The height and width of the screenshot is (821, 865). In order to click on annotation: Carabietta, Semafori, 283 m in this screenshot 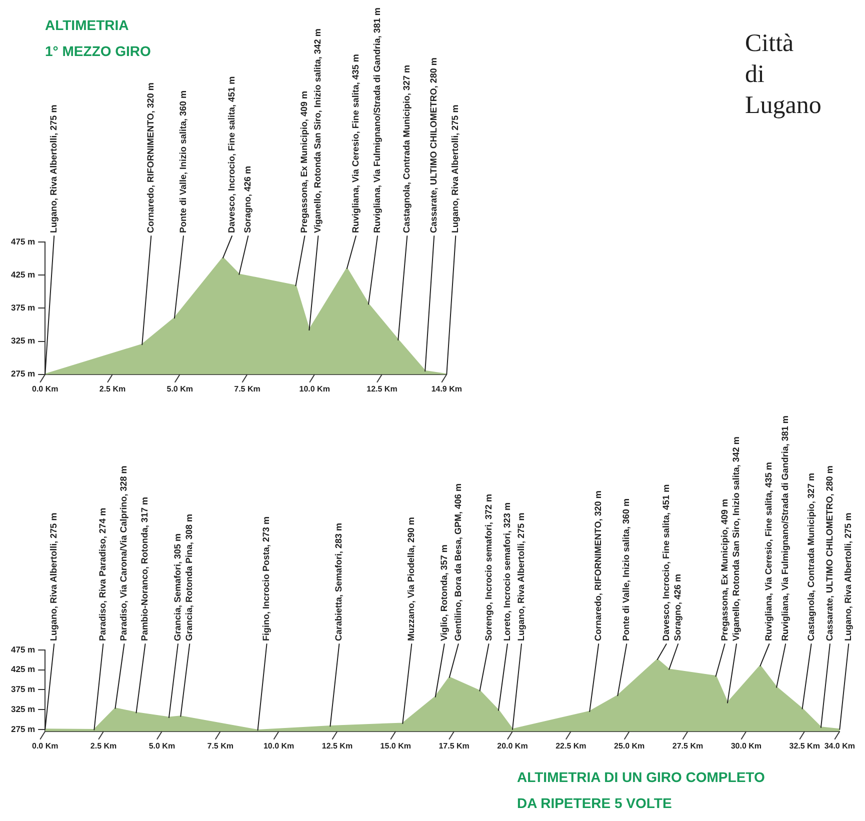, I will do `click(339, 581)`.